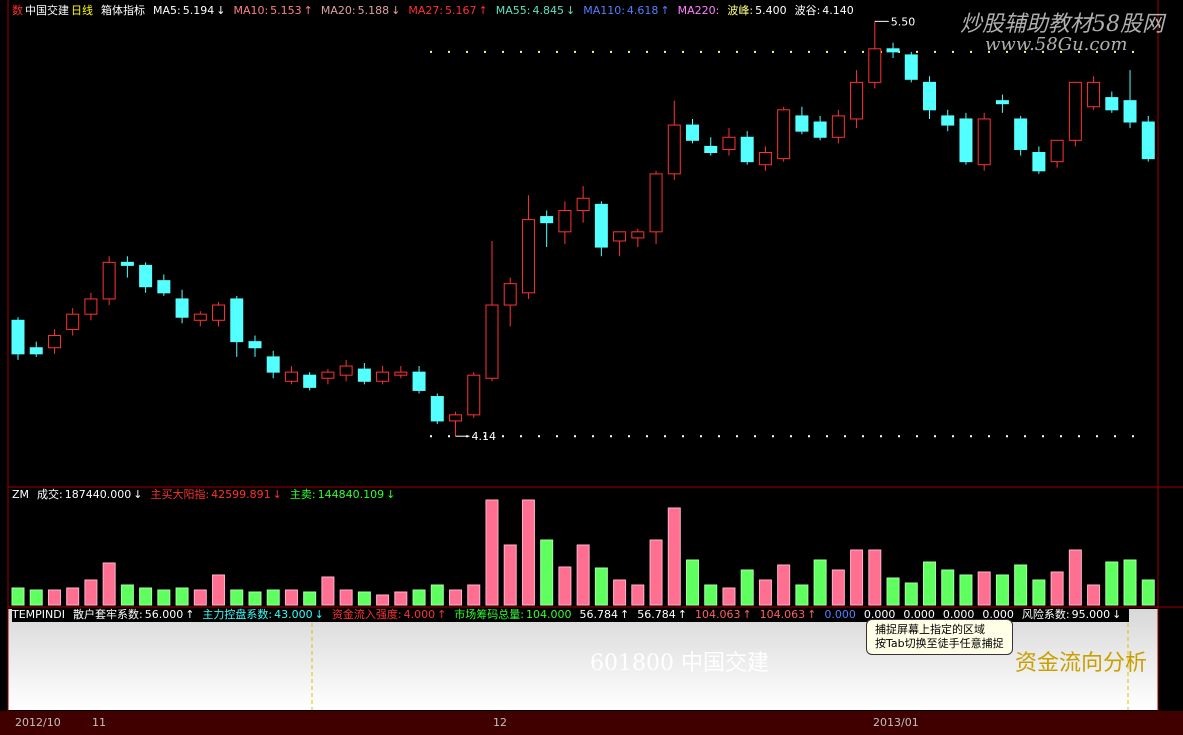 The height and width of the screenshot is (735, 1183). What do you see at coordinates (286, 10) in the screenshot?
I see `item-value: 5.153` at bounding box center [286, 10].